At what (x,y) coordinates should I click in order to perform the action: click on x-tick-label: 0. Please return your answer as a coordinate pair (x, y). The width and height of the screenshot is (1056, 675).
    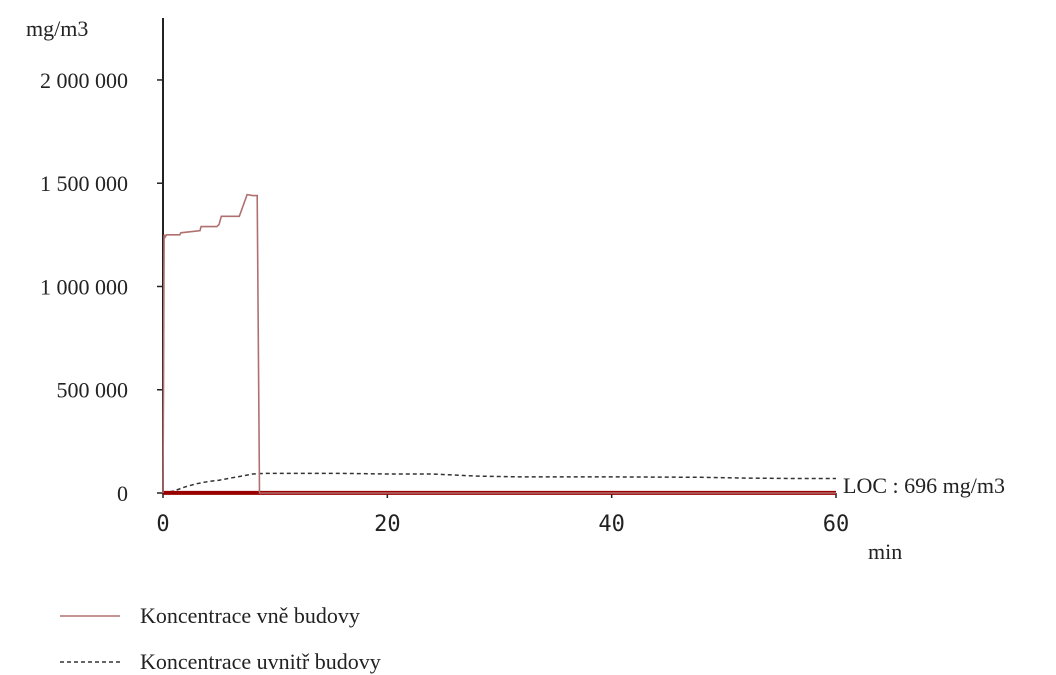
    Looking at the image, I should click on (162, 524).